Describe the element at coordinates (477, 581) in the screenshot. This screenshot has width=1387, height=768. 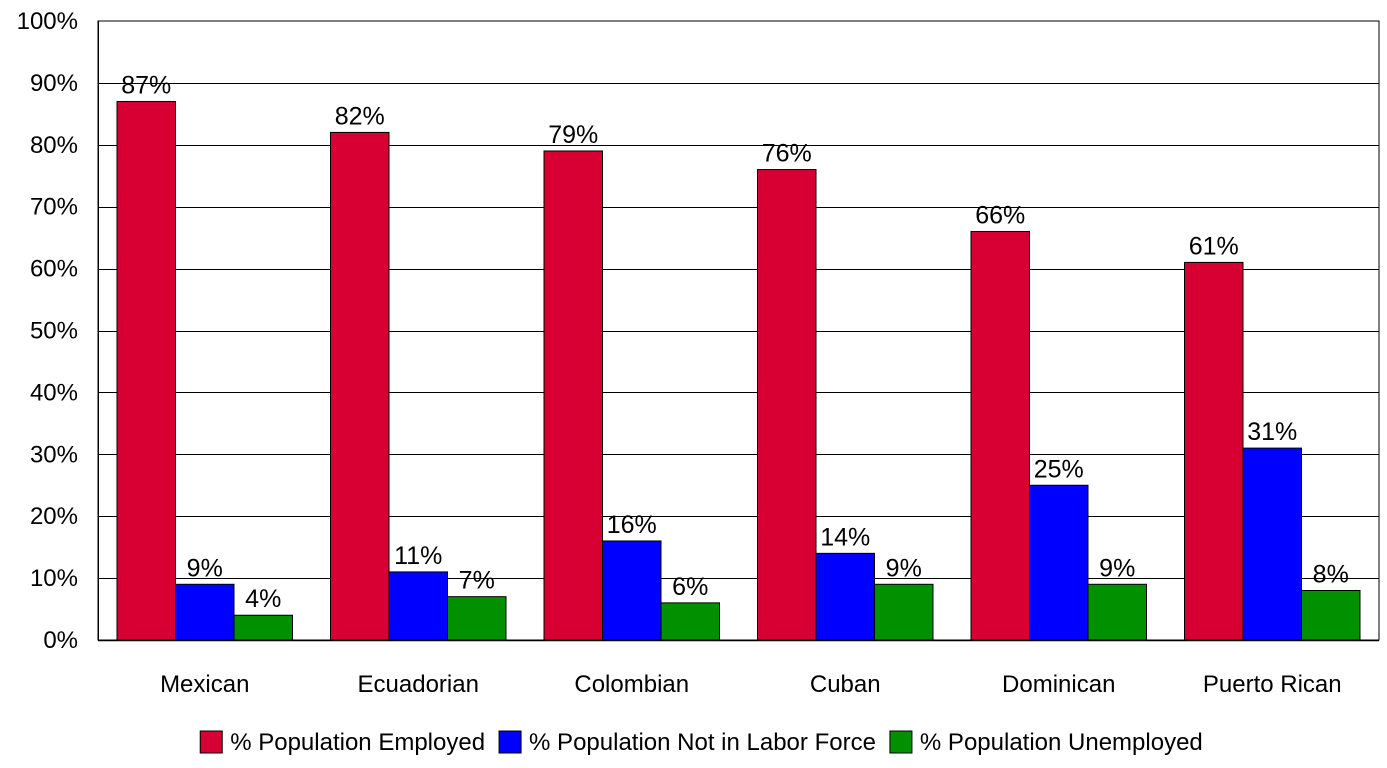
I see `data-label: 7%` at that location.